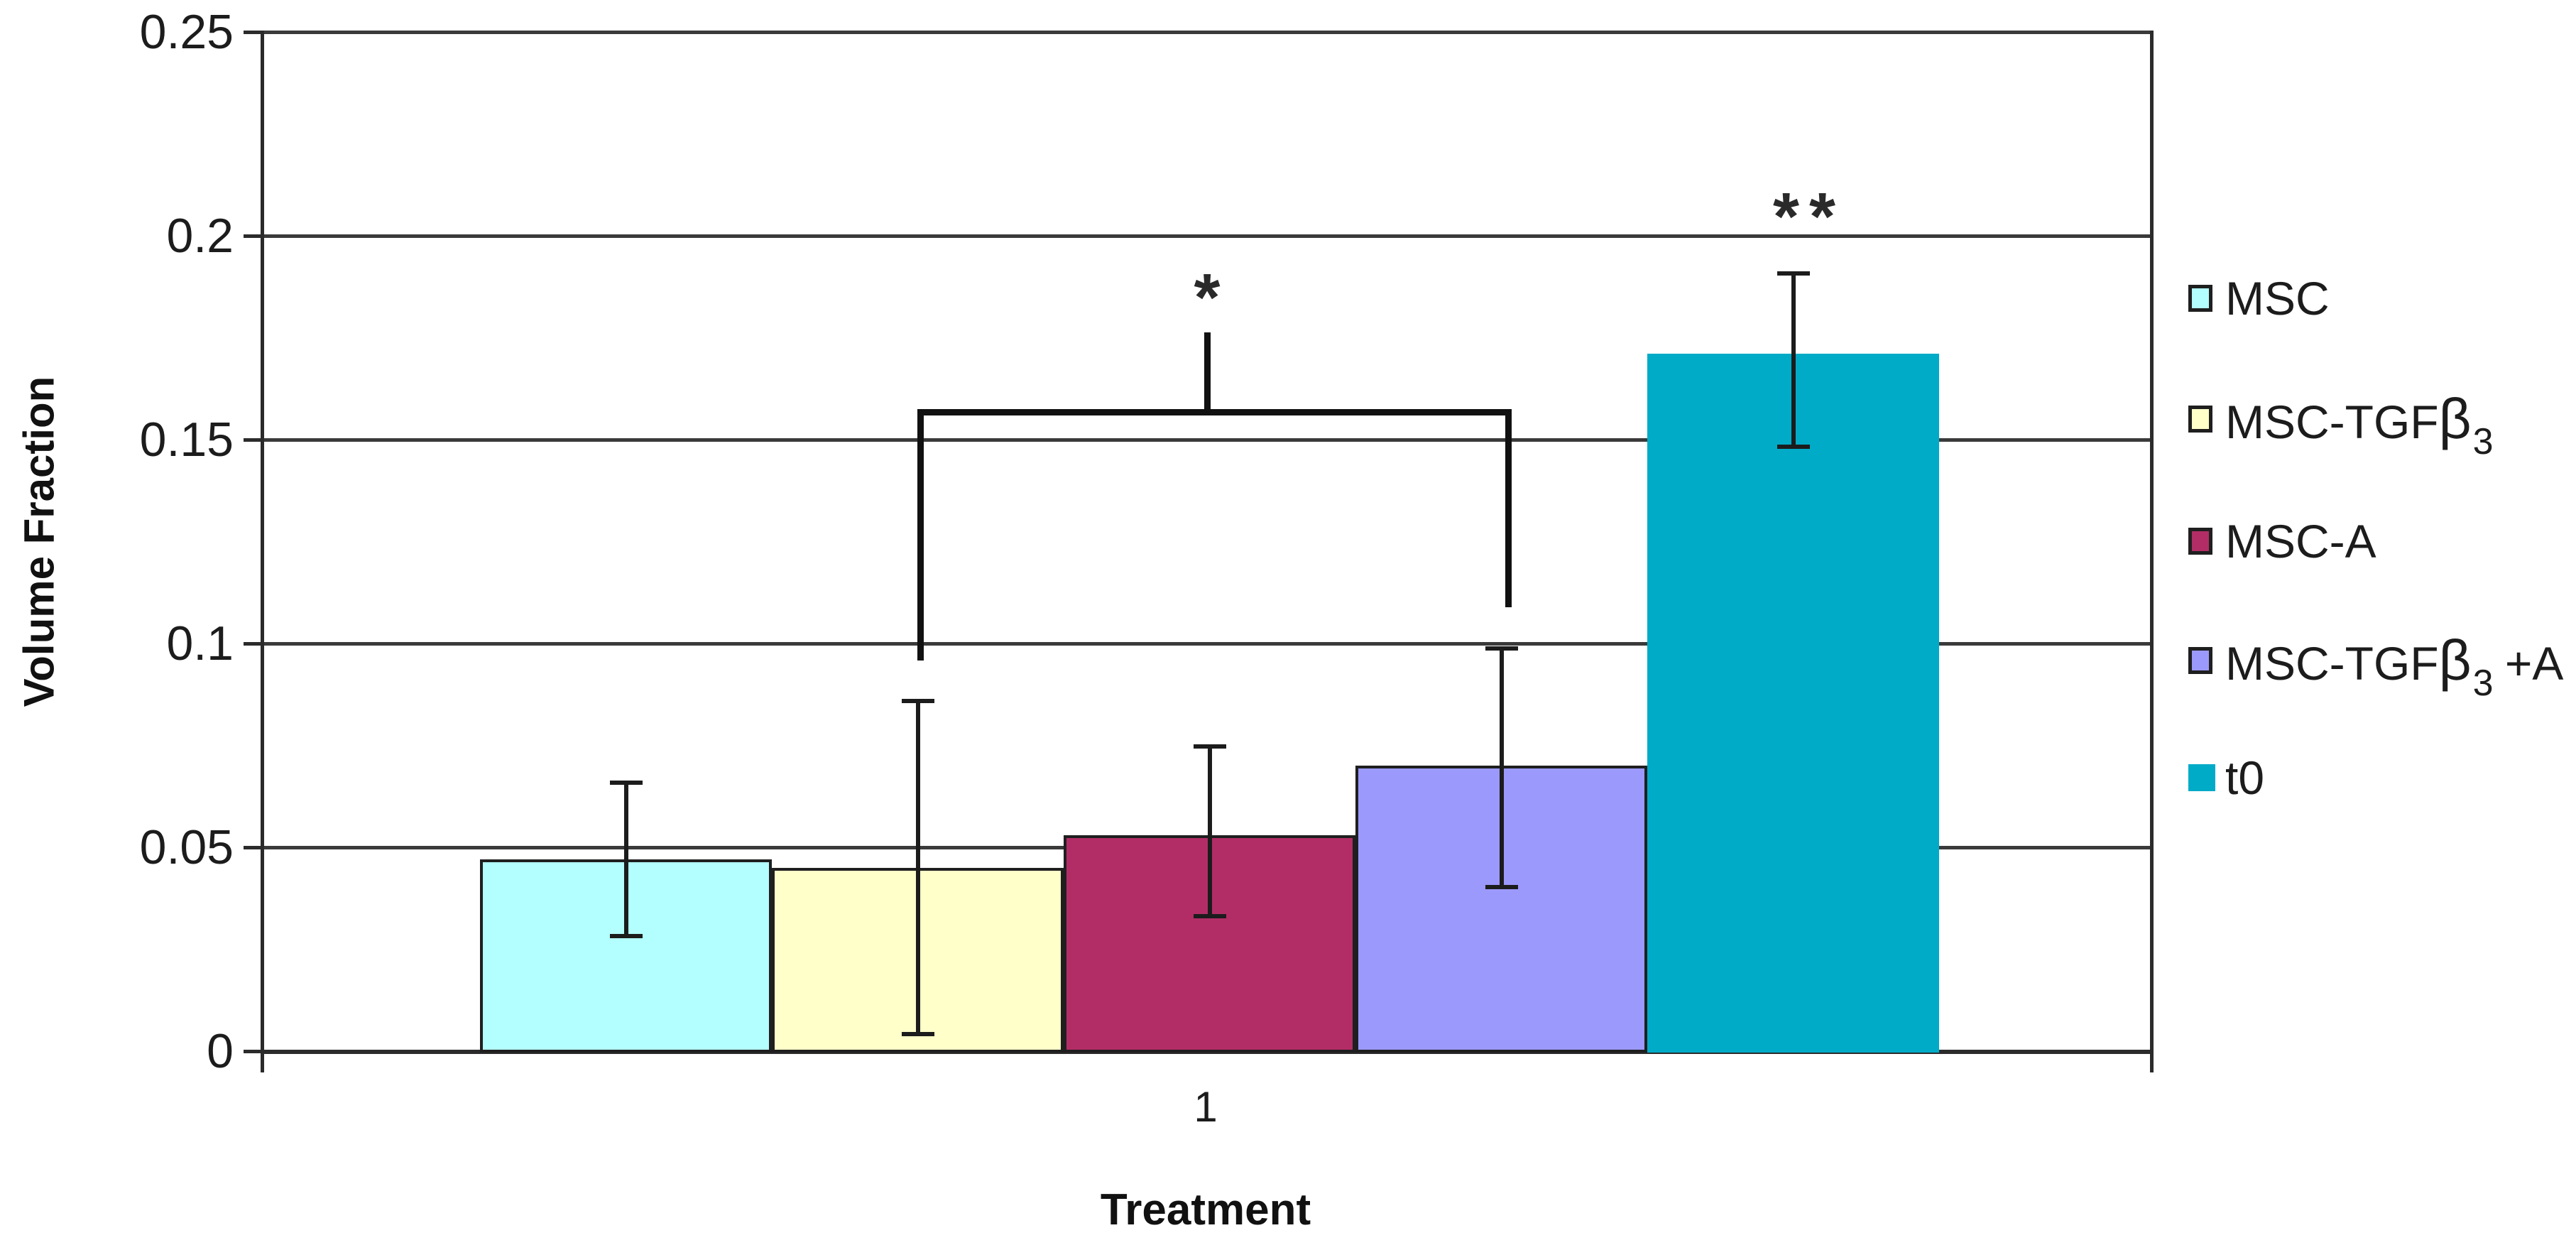 The height and width of the screenshot is (1250, 2576). What do you see at coordinates (626, 936) in the screenshot?
I see `error-cap-bottom-MSC` at bounding box center [626, 936].